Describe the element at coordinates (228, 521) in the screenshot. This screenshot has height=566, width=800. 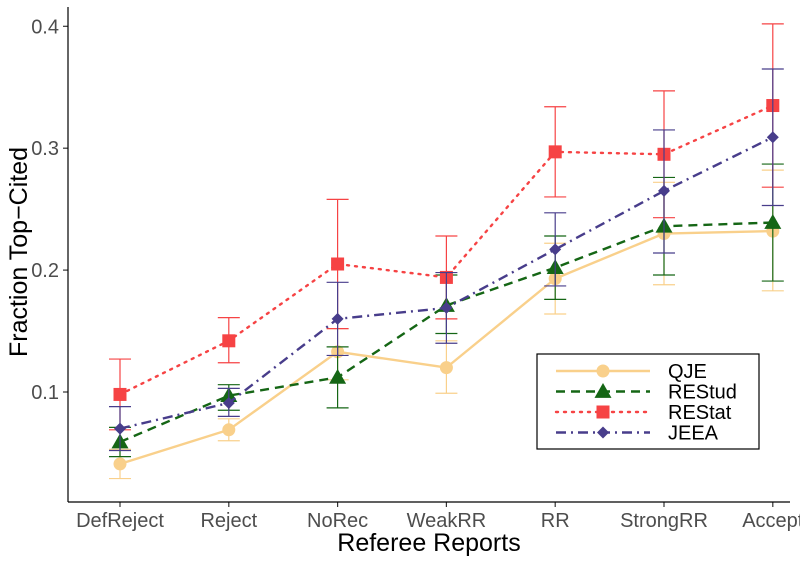
I see `x-tick-label: Reject` at that location.